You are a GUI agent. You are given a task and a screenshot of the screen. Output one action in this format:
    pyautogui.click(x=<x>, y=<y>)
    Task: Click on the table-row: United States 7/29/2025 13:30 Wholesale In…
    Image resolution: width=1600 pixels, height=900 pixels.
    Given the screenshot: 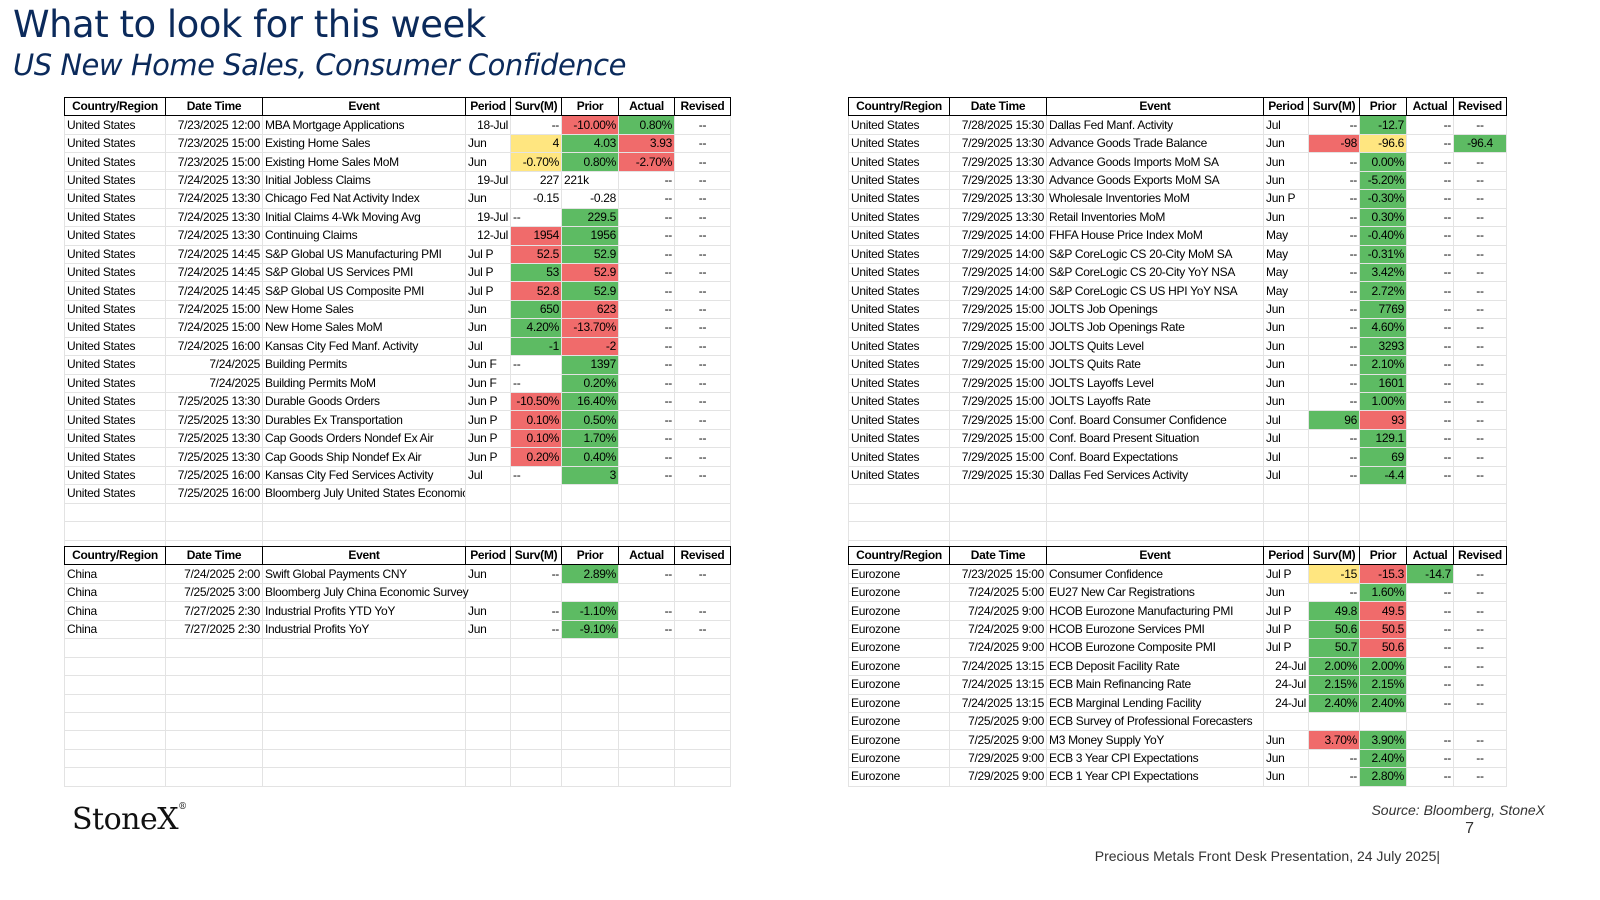 What is the action you would take?
    pyautogui.click(x=1177, y=199)
    